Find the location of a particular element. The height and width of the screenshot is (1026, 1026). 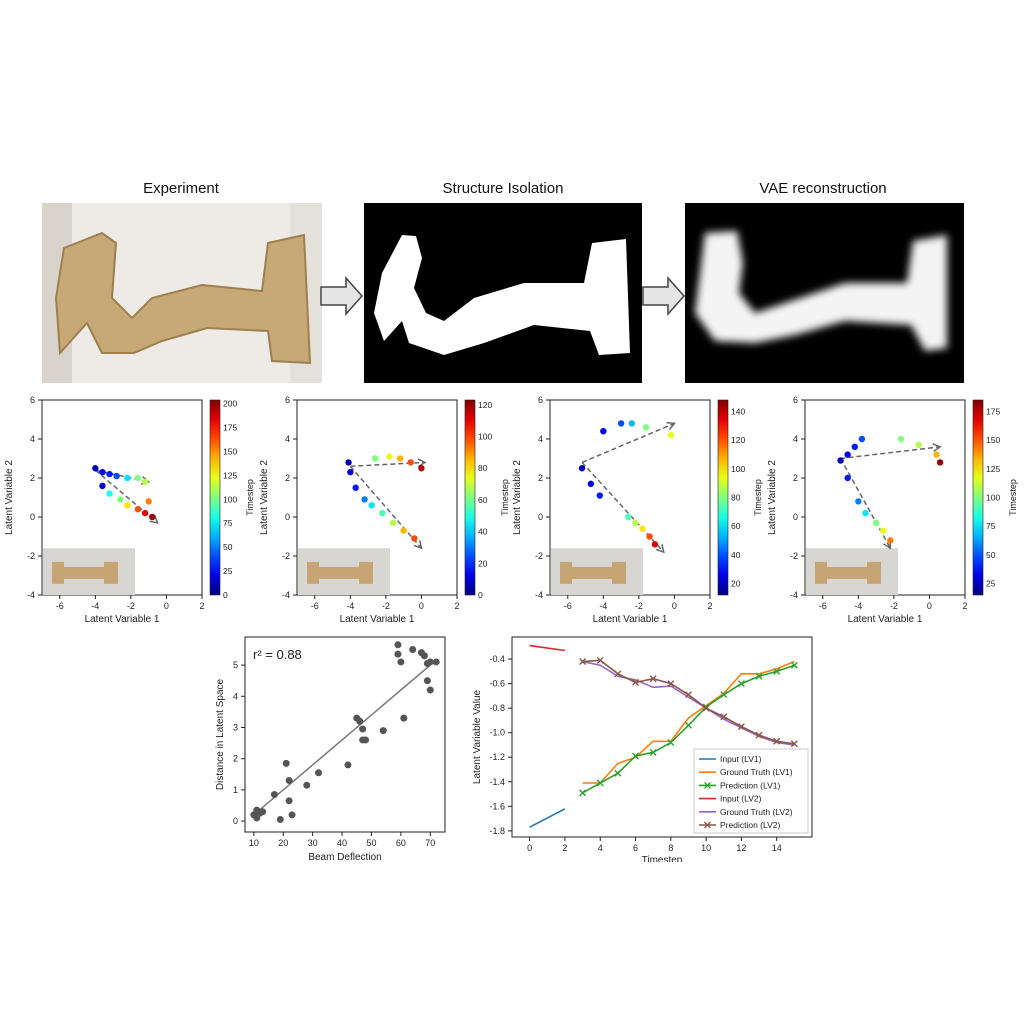

fit-line is located at coordinates (342, 740).